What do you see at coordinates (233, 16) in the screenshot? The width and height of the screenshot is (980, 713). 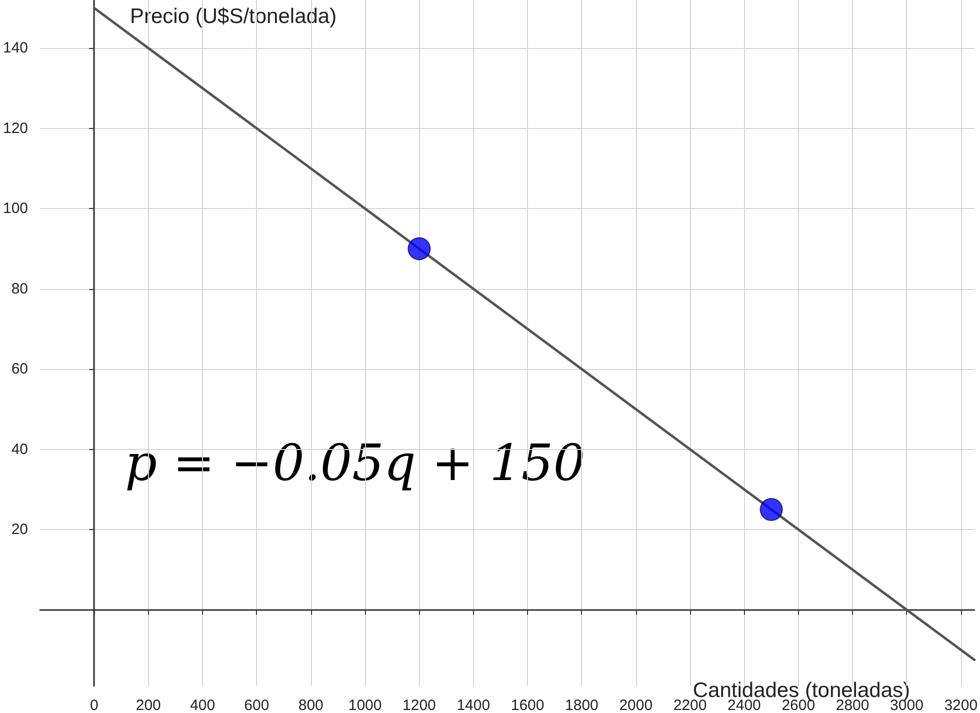 I see `y-axis-title: Precio (U$S/tonelada)` at bounding box center [233, 16].